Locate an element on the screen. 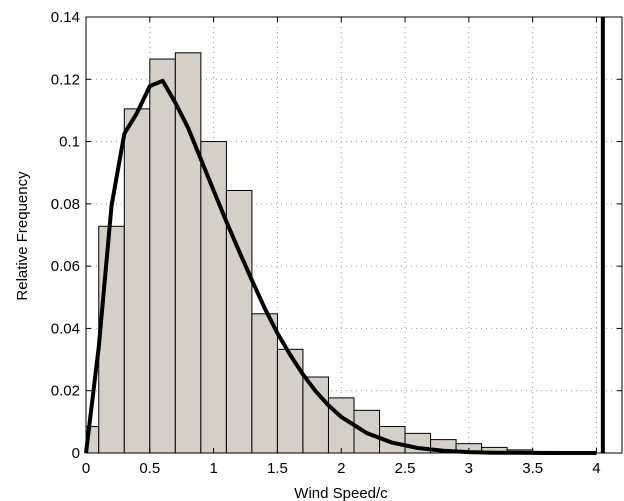 This screenshot has width=624, height=501. y-tick-label: 0.08 is located at coordinates (65, 204).